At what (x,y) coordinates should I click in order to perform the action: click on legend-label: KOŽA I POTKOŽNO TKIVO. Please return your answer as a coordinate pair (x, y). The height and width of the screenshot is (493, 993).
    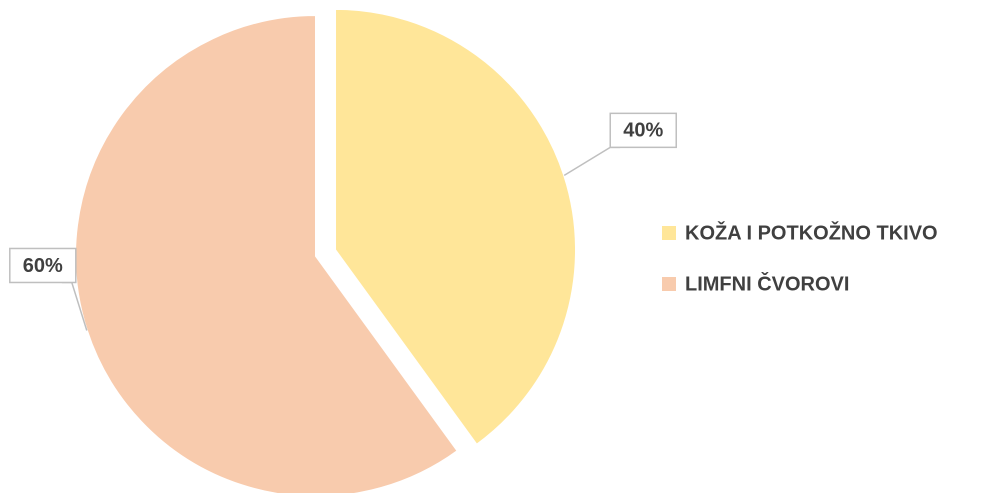
    Looking at the image, I should click on (811, 232).